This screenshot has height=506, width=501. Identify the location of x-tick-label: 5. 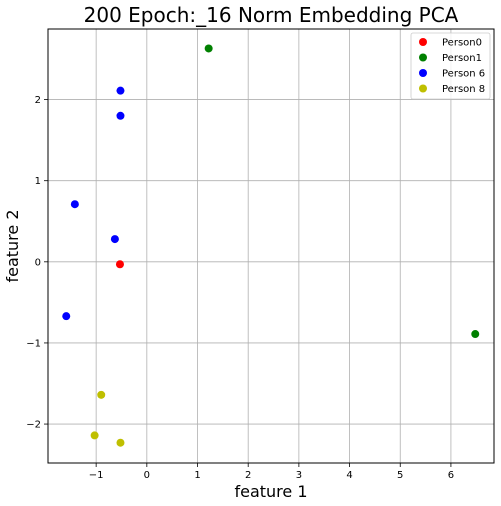
(400, 475).